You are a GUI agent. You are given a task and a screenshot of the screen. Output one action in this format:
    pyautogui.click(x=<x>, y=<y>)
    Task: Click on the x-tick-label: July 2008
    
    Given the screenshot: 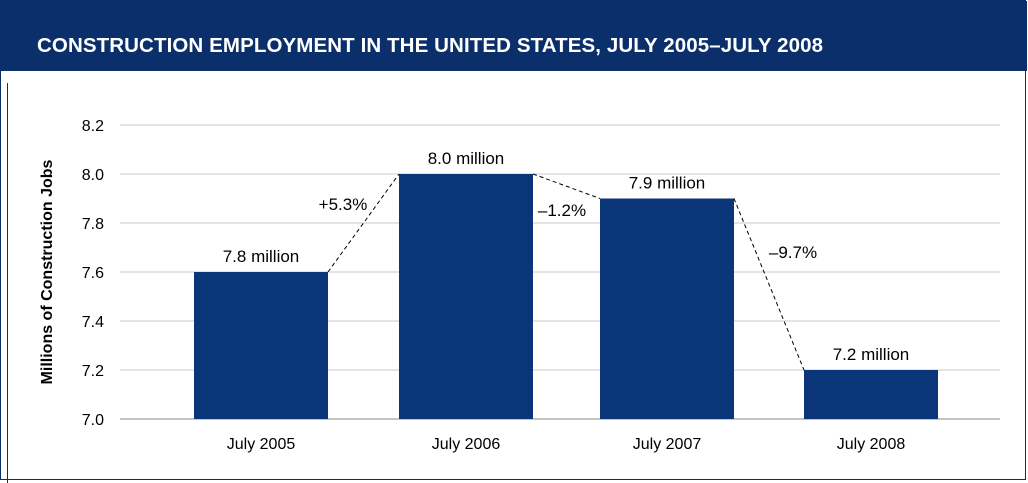 What is the action you would take?
    pyautogui.click(x=871, y=444)
    